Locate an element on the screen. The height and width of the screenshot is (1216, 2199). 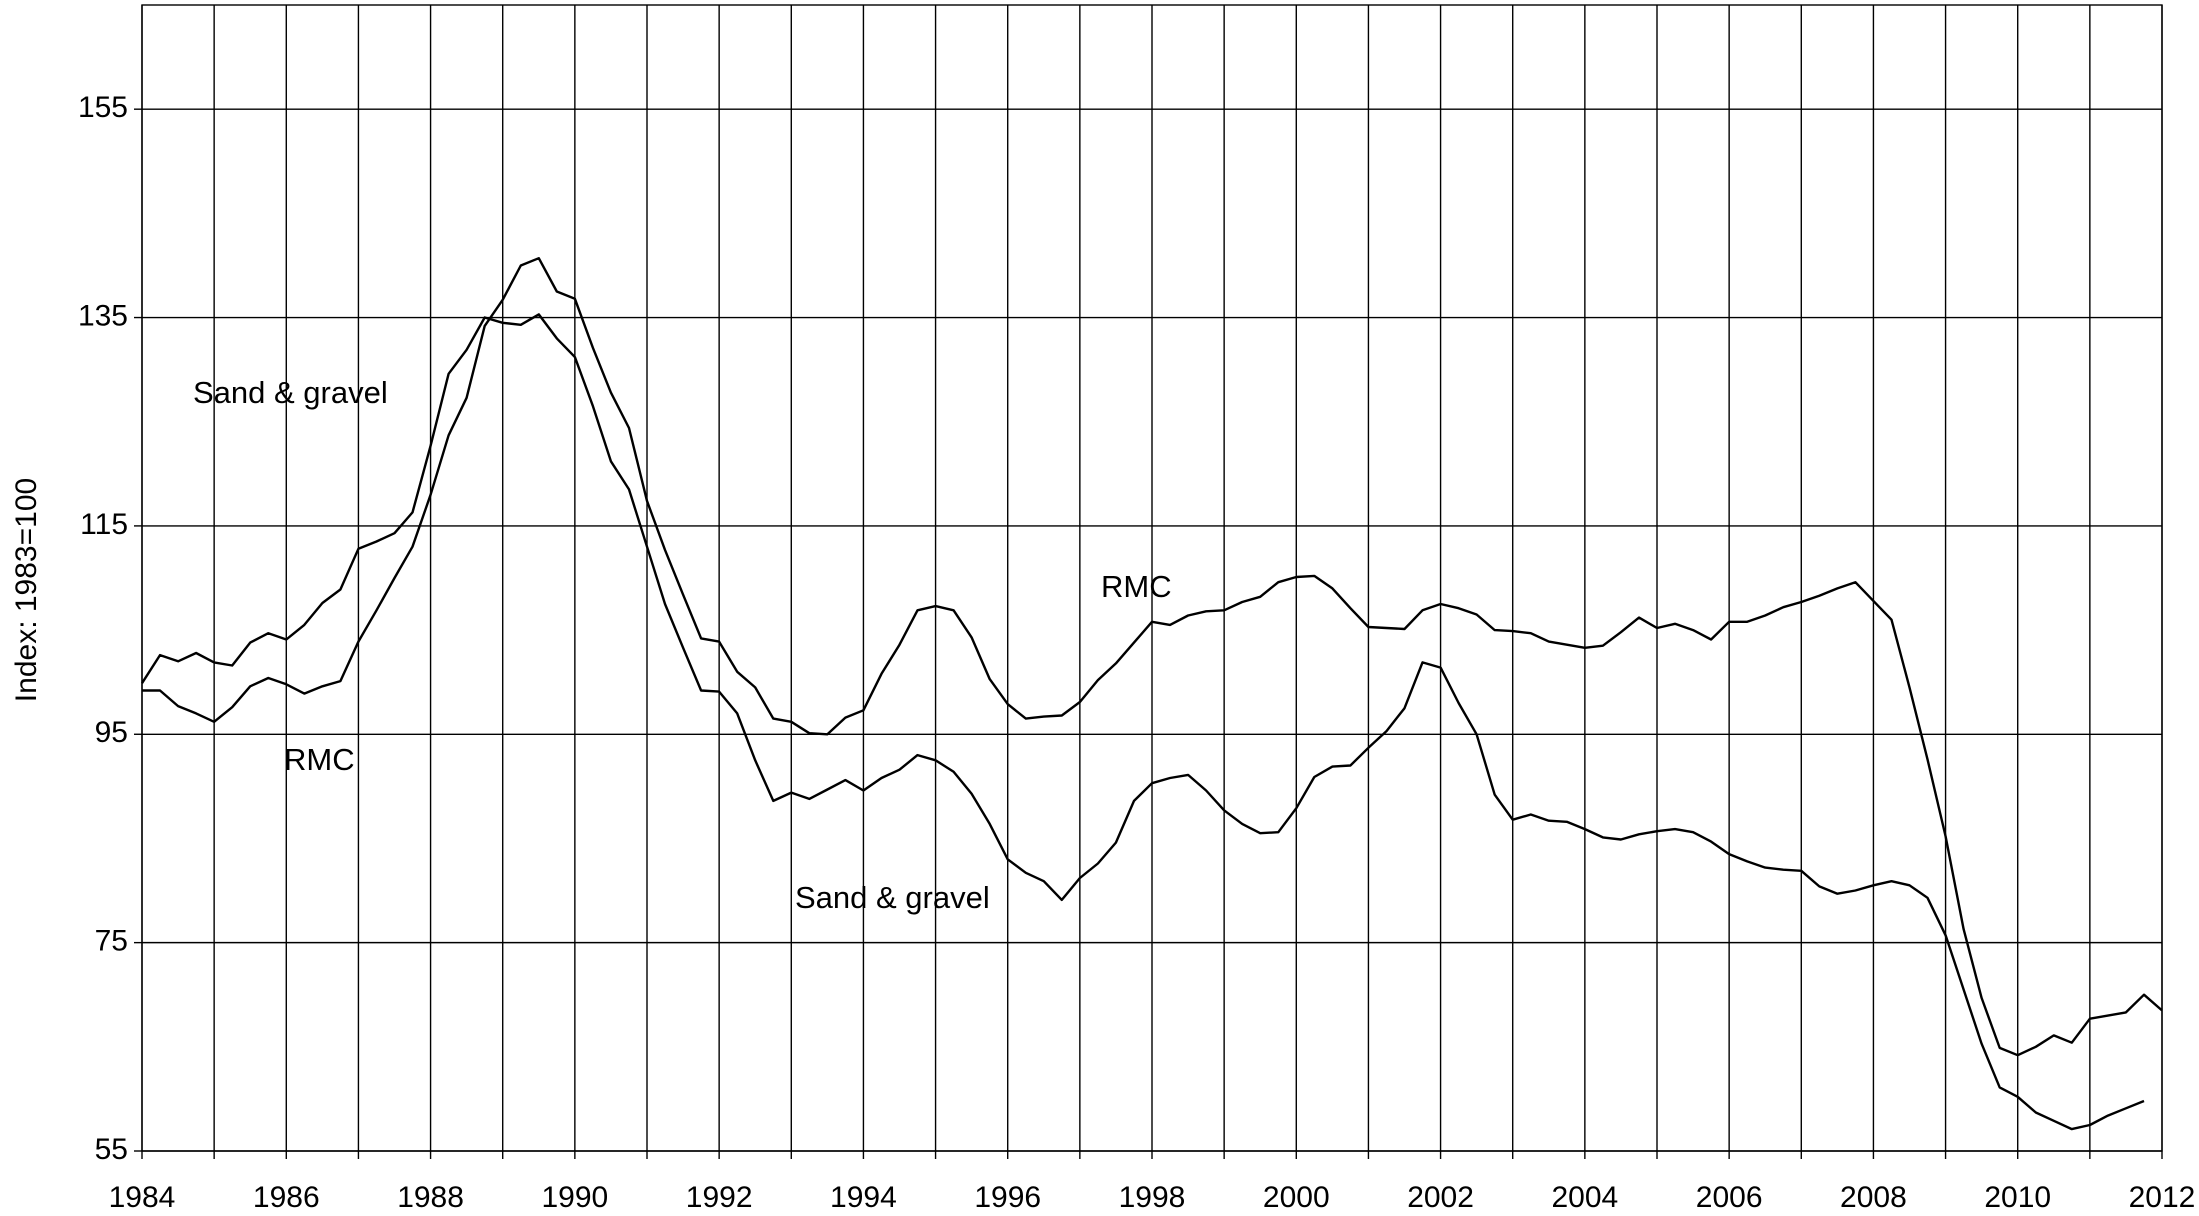
x-tick-label: 1990 is located at coordinates (574, 1197).